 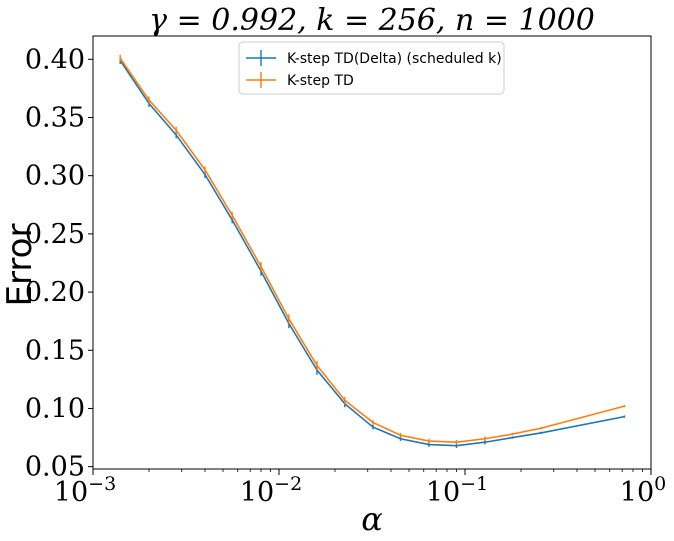 What do you see at coordinates (55, 292) in the screenshot?
I see `y-tick-label: 0.20` at bounding box center [55, 292].